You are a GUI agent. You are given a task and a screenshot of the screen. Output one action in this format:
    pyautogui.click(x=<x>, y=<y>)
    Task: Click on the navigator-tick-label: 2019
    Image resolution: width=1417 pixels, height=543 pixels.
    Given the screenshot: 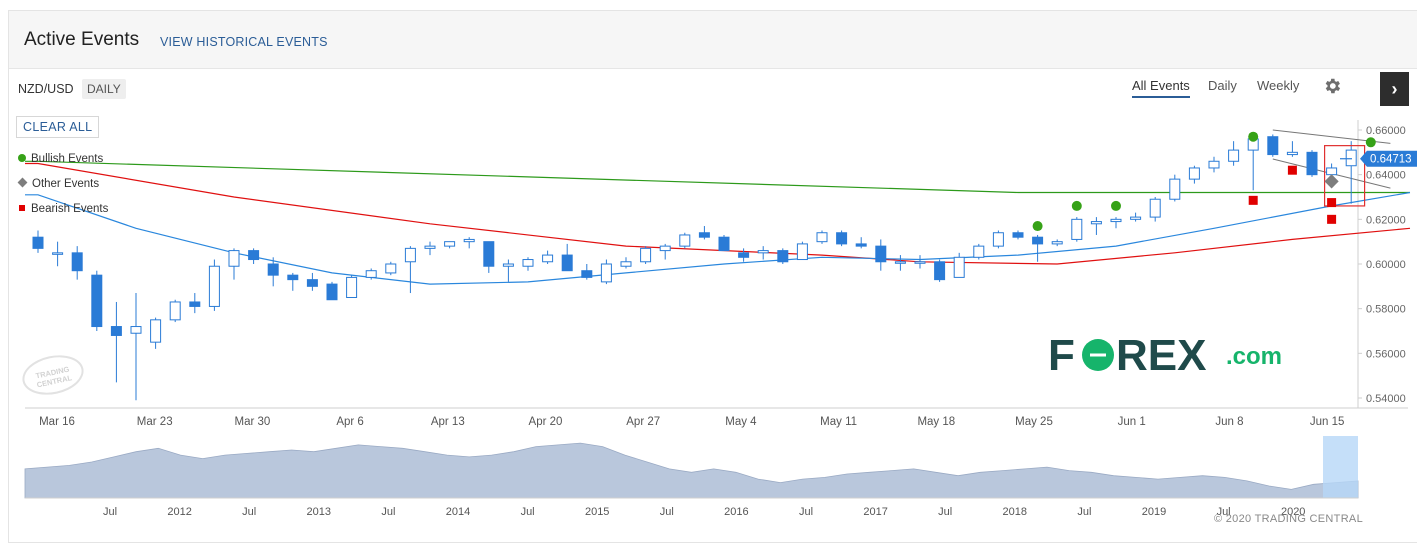 What is the action you would take?
    pyautogui.click(x=1154, y=512)
    